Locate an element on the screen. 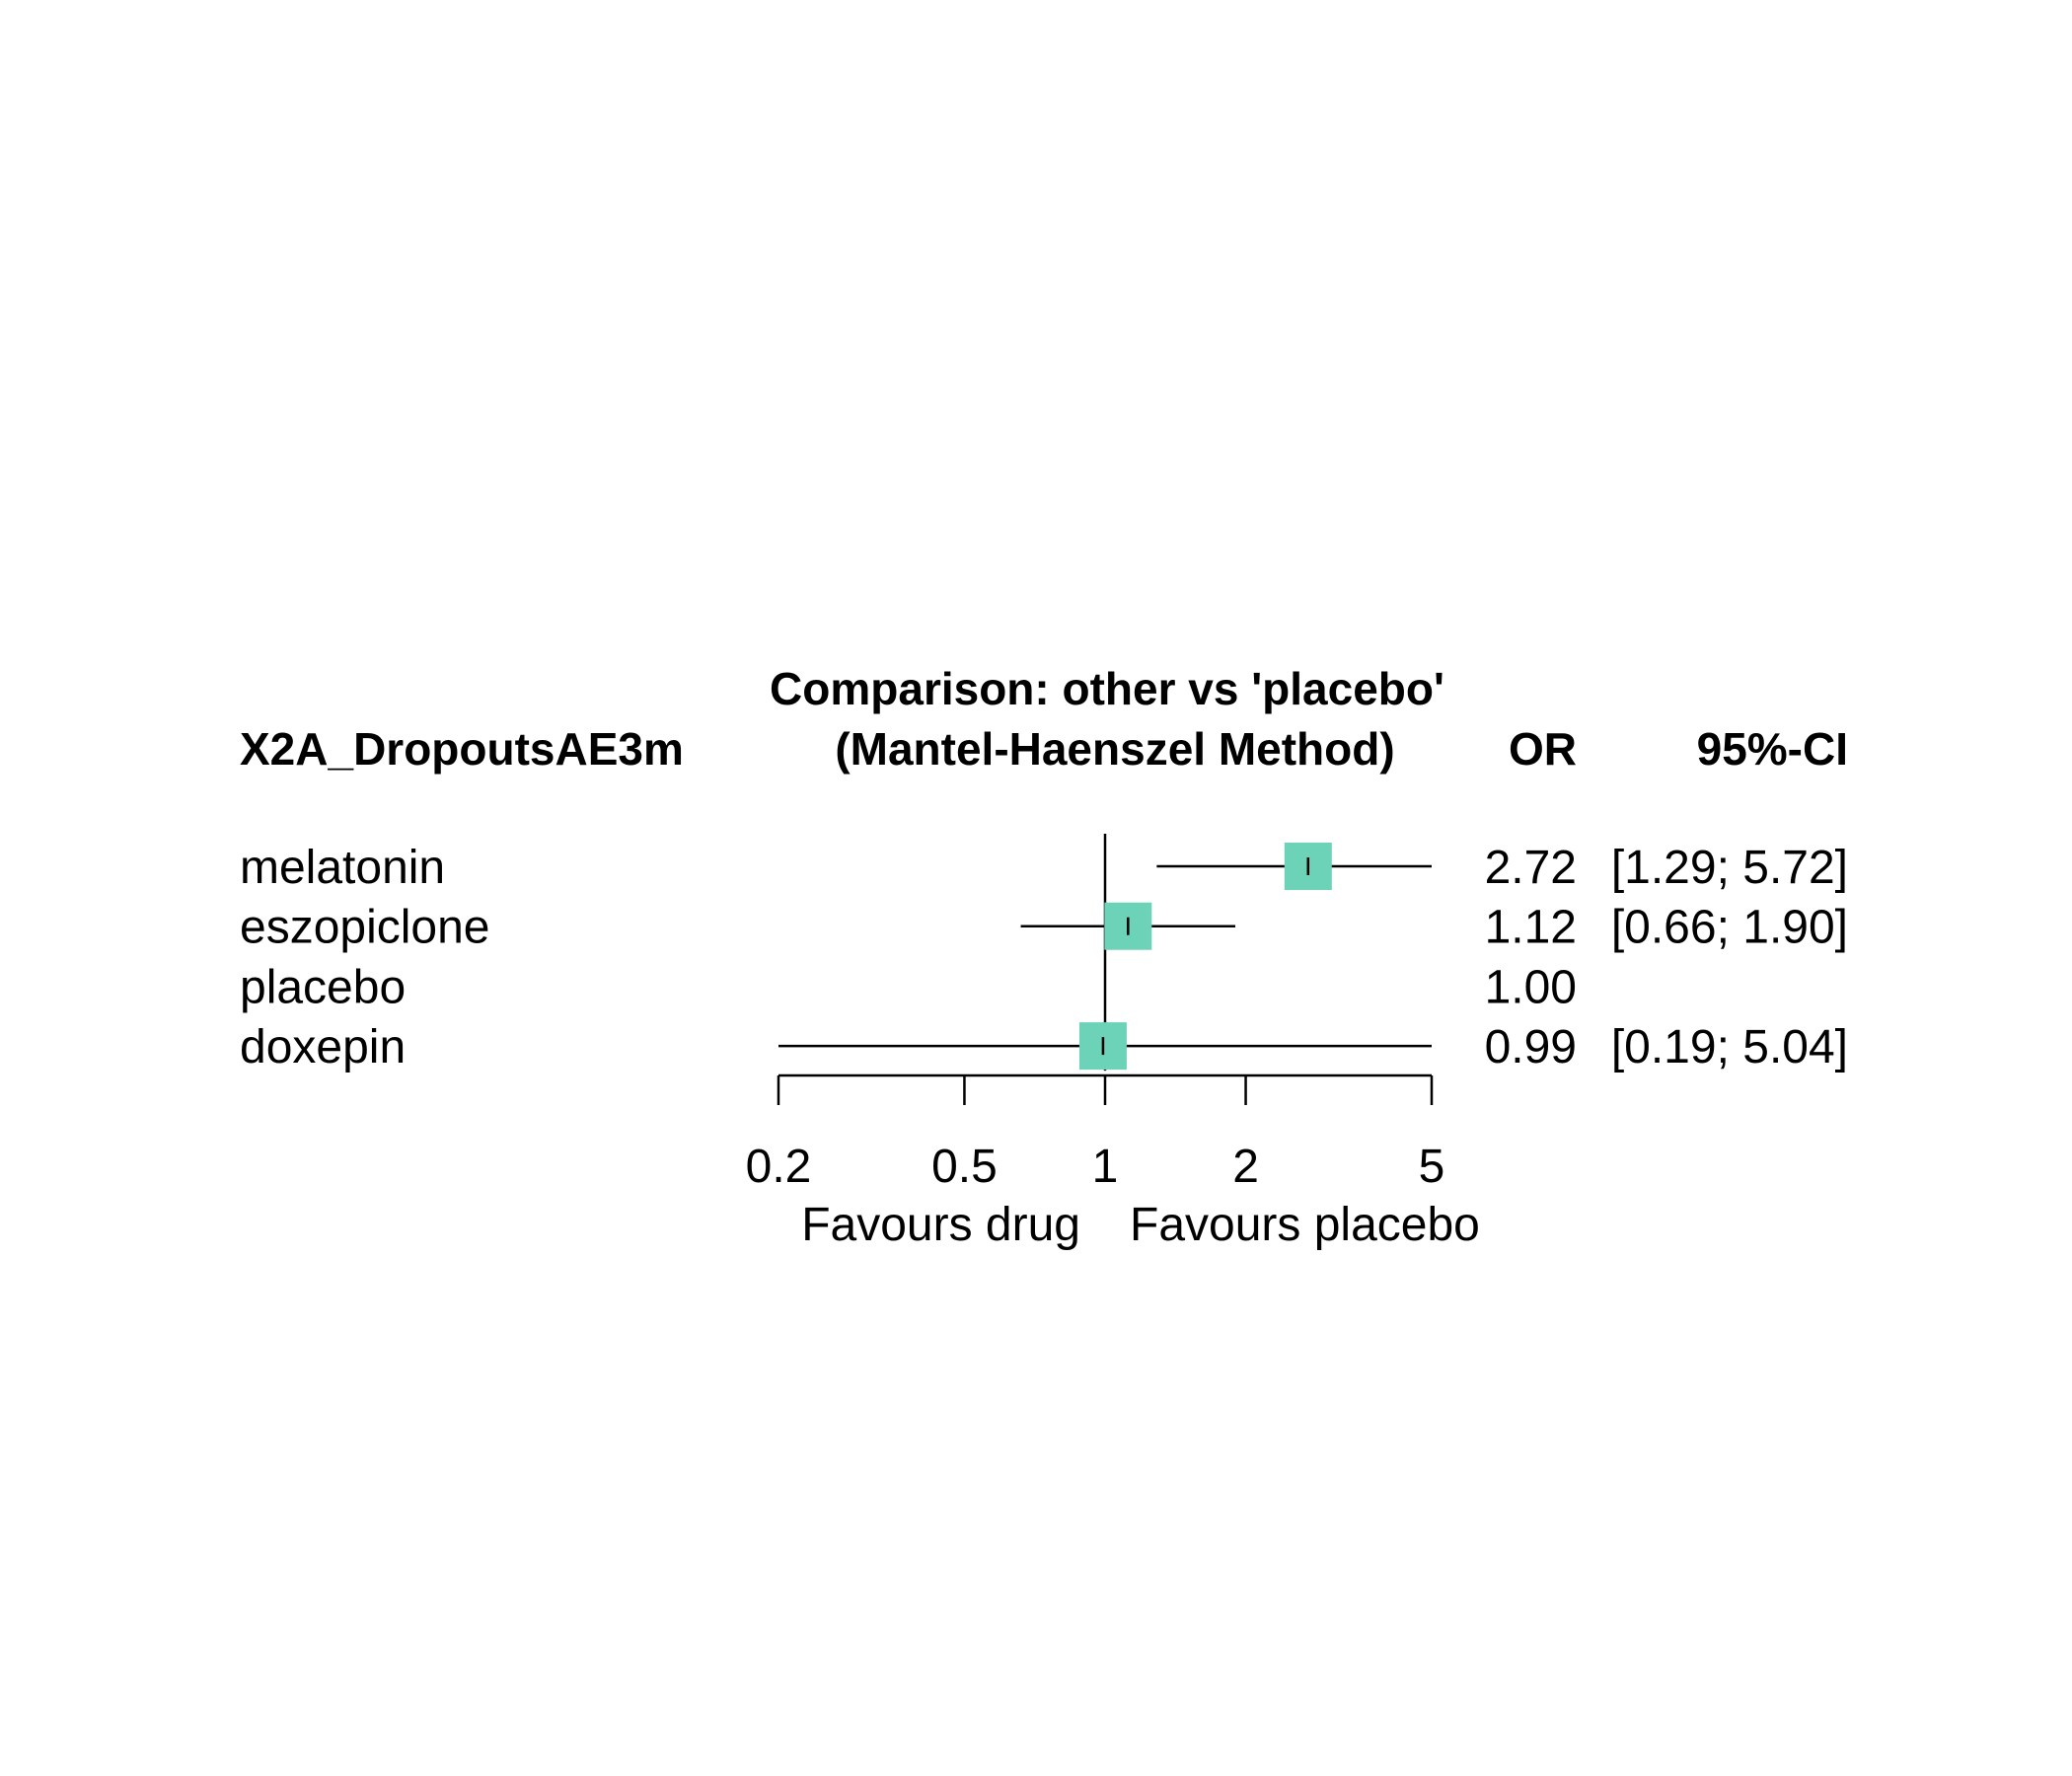 Image resolution: width=2072 pixels, height=1776 pixels. favours-right-label: Favours placebo is located at coordinates (1305, 1225).